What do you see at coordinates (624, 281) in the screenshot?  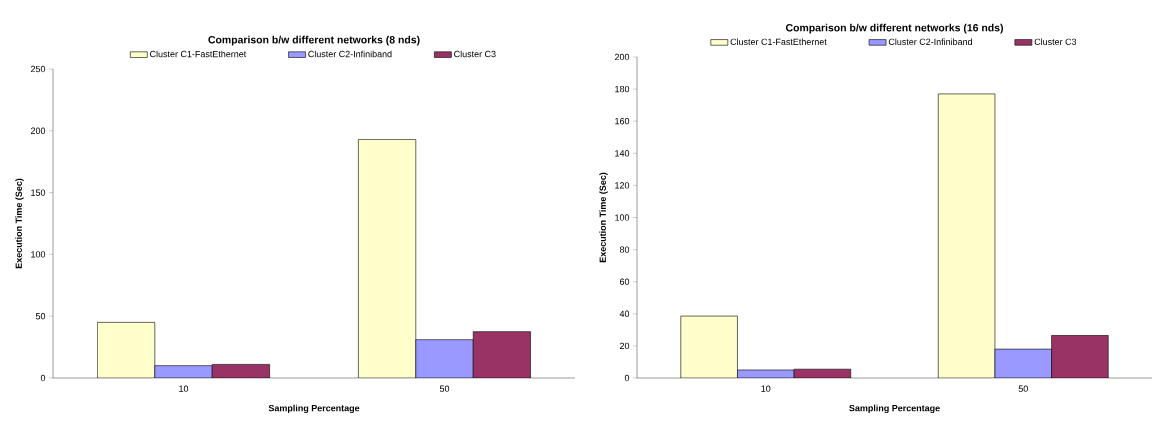 I see `y-tick-label: 60` at bounding box center [624, 281].